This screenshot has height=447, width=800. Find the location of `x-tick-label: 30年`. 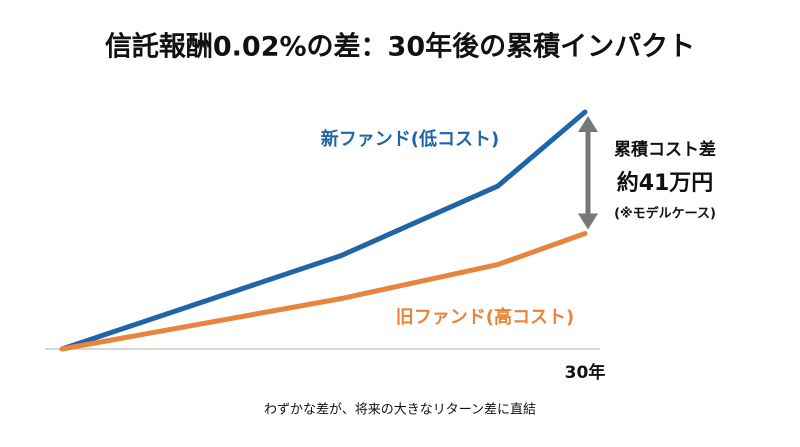

x-tick-label: 30年 is located at coordinates (585, 372).